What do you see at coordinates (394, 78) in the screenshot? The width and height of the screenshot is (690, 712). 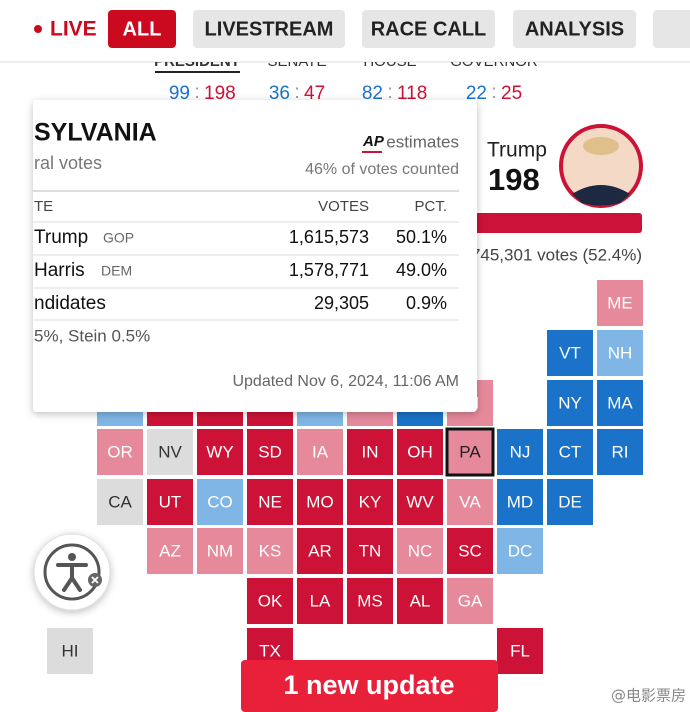 I see `race-tab: HOUSE 82:118` at bounding box center [394, 78].